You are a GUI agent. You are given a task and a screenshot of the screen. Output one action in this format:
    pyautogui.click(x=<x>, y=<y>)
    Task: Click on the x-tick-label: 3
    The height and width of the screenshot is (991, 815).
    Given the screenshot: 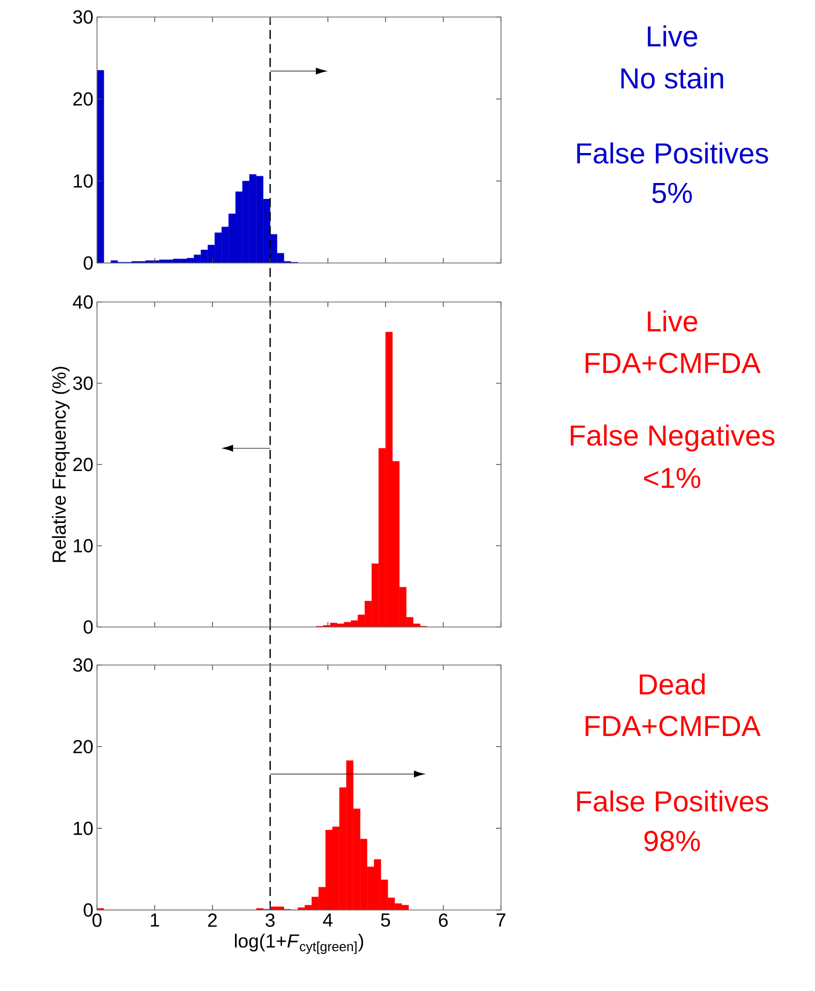 What is the action you would take?
    pyautogui.click(x=270, y=920)
    